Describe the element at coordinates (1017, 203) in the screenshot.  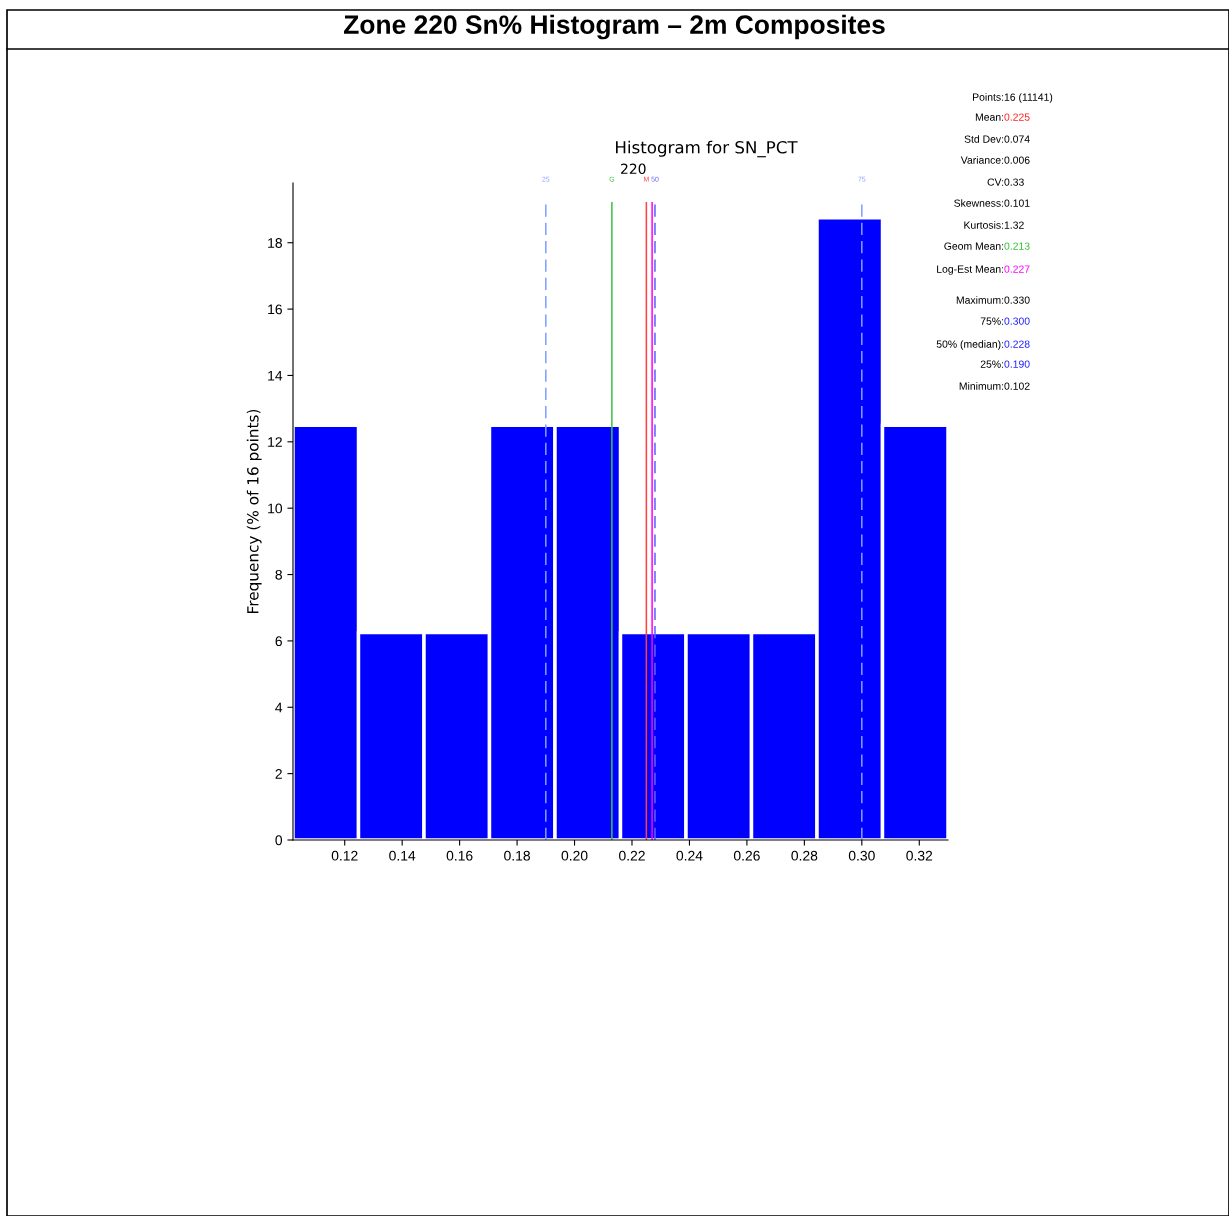
I see `text: 0.101` at that location.